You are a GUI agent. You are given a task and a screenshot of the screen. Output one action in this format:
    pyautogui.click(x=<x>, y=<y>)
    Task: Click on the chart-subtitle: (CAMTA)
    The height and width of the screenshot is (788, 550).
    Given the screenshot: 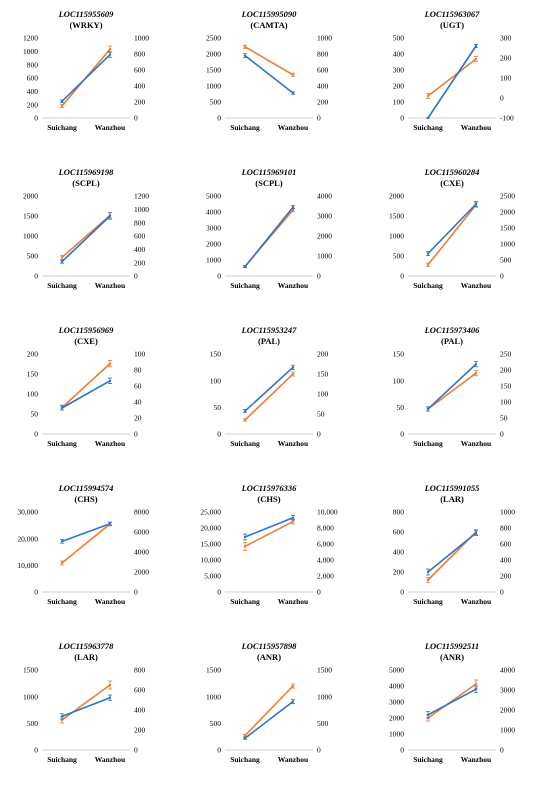 What is the action you would take?
    pyautogui.click(x=268, y=25)
    